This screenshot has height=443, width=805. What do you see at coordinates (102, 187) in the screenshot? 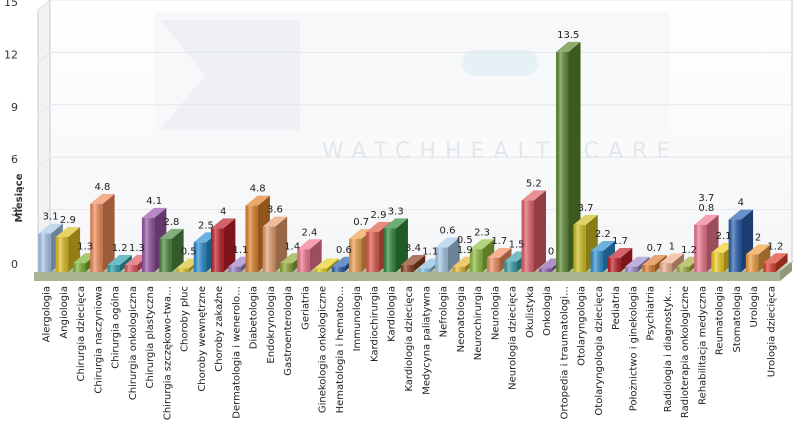
I see `data-label: 4.8` at bounding box center [102, 187].